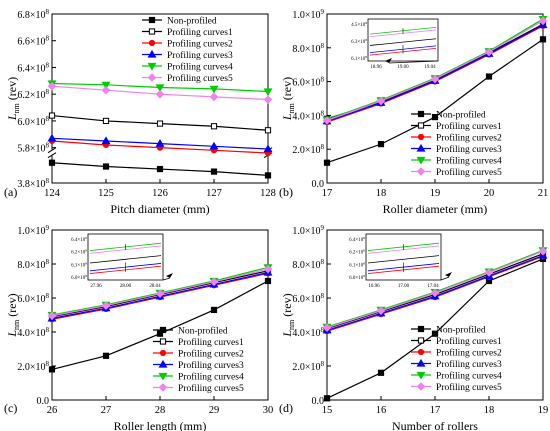 This screenshot has height=431, width=550. What do you see at coordinates (214, 193) in the screenshot?
I see `x-tick-label: 127` at bounding box center [214, 193].